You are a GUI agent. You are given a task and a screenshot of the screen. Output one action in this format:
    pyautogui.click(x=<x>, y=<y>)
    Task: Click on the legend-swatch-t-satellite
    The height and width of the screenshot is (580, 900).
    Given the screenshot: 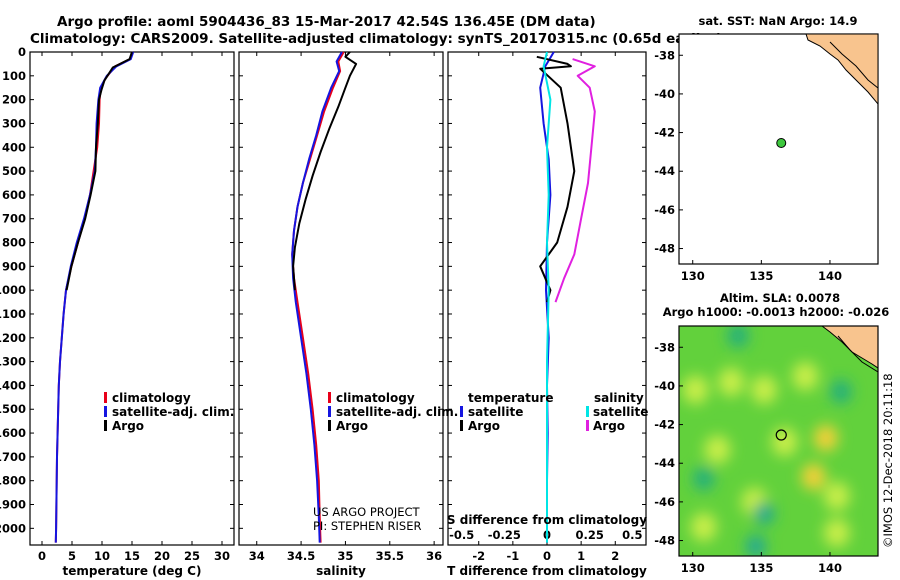 What is the action you would take?
    pyautogui.click(x=461, y=411)
    